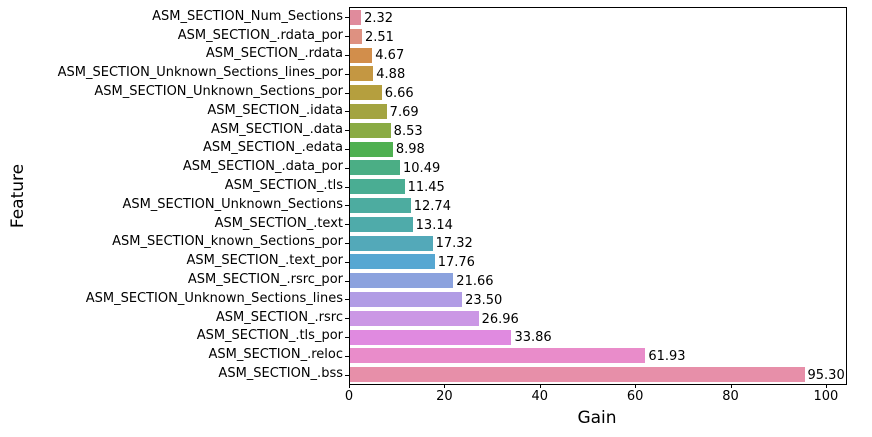 The height and width of the screenshot is (437, 872). Describe the element at coordinates (264, 261) in the screenshot. I see `y-tick-label: ASM_SECTION_.text_por` at that location.